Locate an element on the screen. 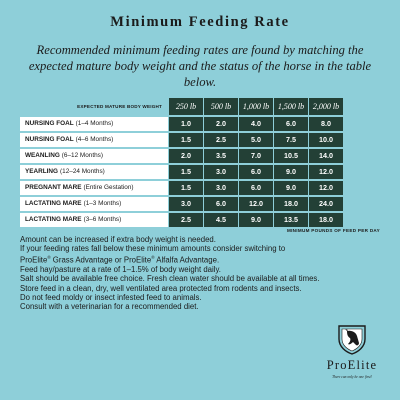 The image size is (400, 400). note-text: ProElite is located at coordinates (34, 260).